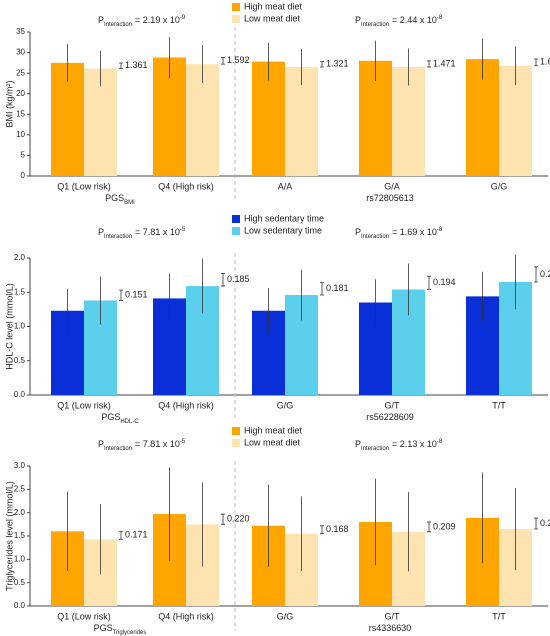 The image size is (550, 636). I want to click on x-tick-label: A/A, so click(285, 186).